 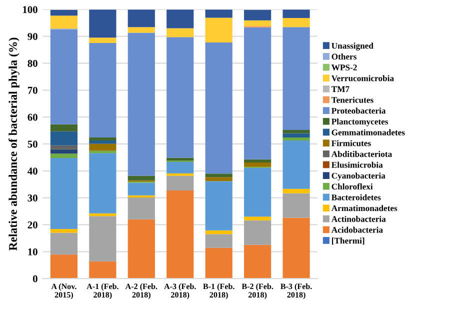 I want to click on y-tick-label: 90, so click(x=33, y=36).